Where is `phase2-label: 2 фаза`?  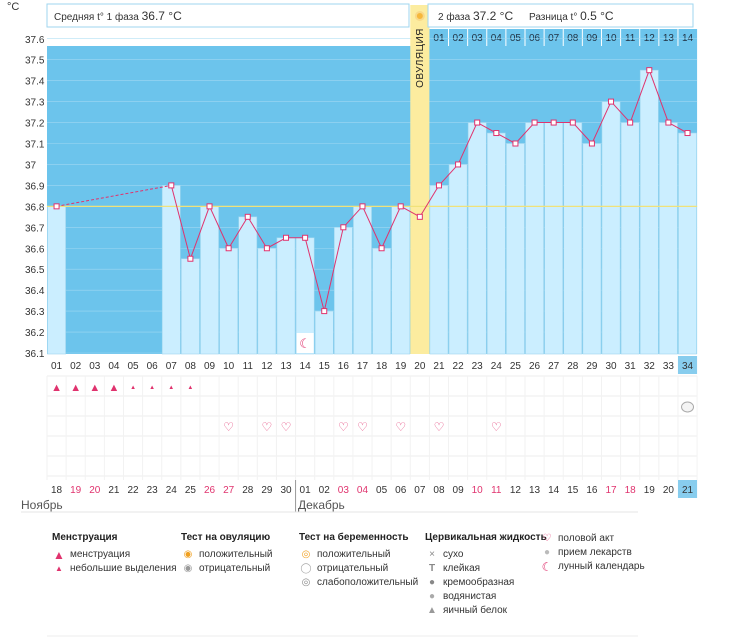 phase2-label: 2 фаза is located at coordinates (455, 17).